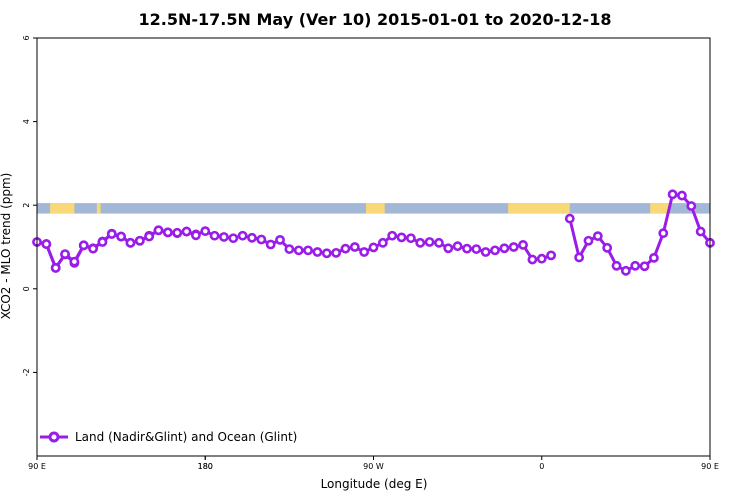 The image size is (750, 500). What do you see at coordinates (374, 484) in the screenshot?
I see `x-axis-label: Longitude (deg E)` at bounding box center [374, 484].